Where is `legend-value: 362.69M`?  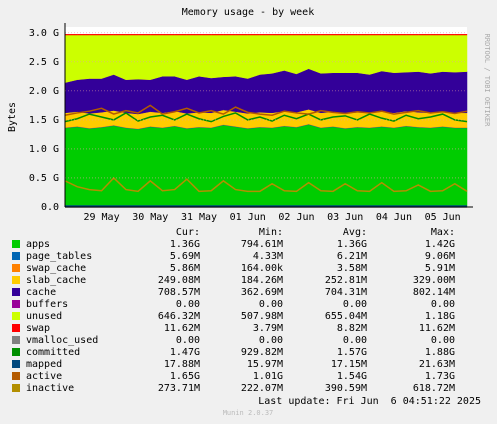
legend-value: 362.69M is located at coordinates (262, 292).